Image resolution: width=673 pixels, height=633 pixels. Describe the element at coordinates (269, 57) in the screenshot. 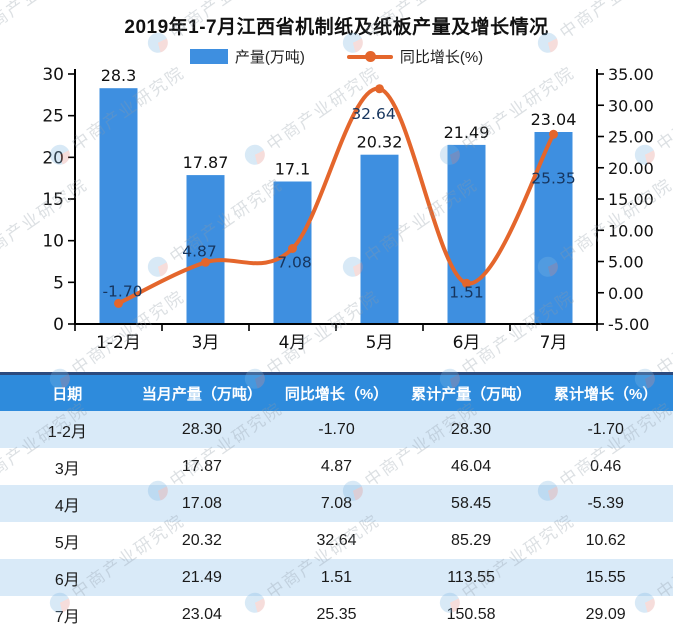

I see `legend-label-production: 产量(万吨)` at that location.